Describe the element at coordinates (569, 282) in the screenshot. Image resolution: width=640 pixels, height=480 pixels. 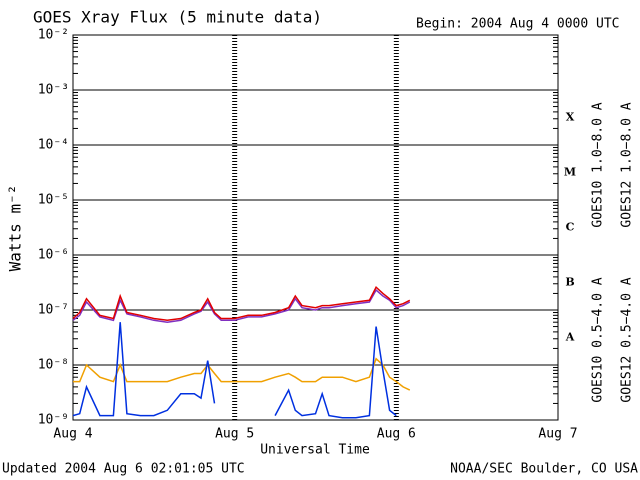
I see `flare-class-label: B` at that location.